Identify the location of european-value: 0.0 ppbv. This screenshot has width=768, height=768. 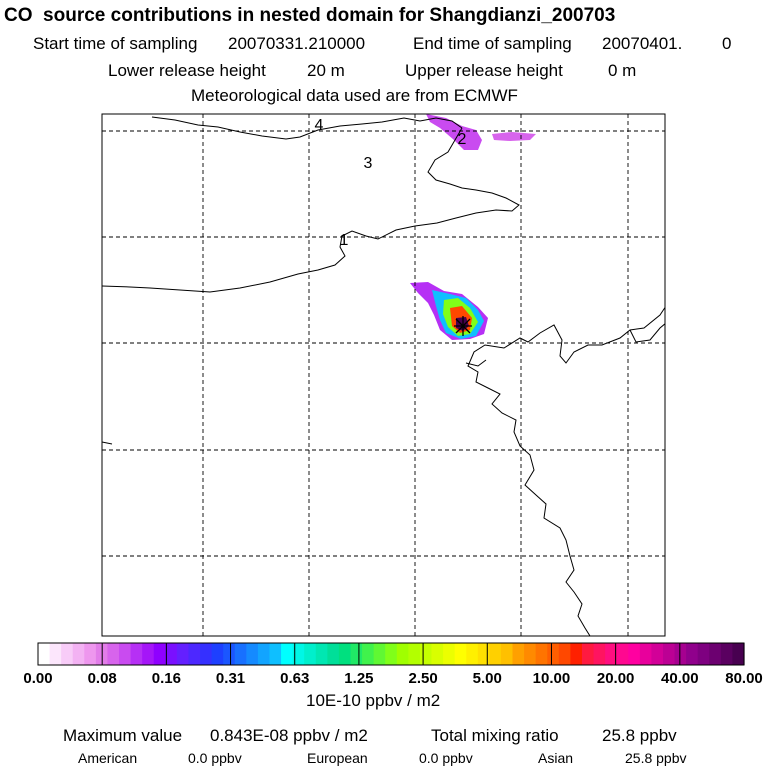
(446, 758).